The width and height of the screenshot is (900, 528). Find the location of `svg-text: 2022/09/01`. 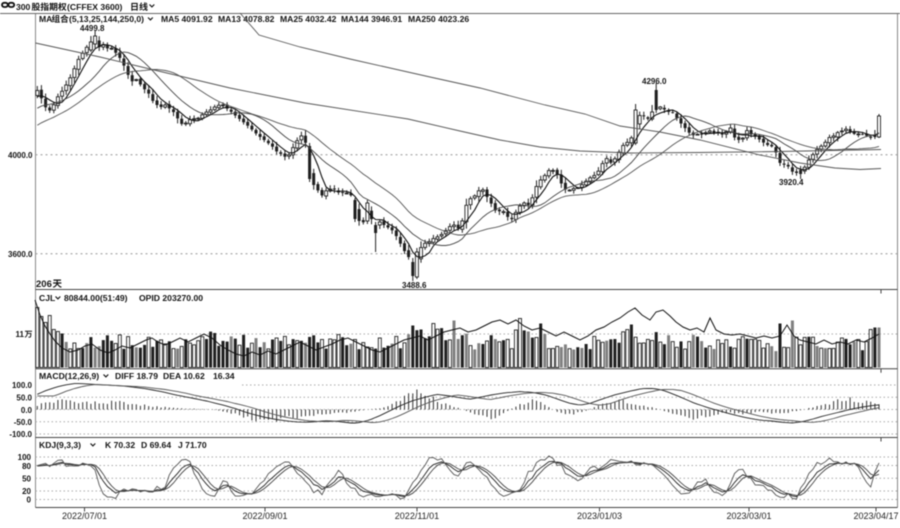

svg-text: 2022/09/01 is located at coordinates (264, 516).